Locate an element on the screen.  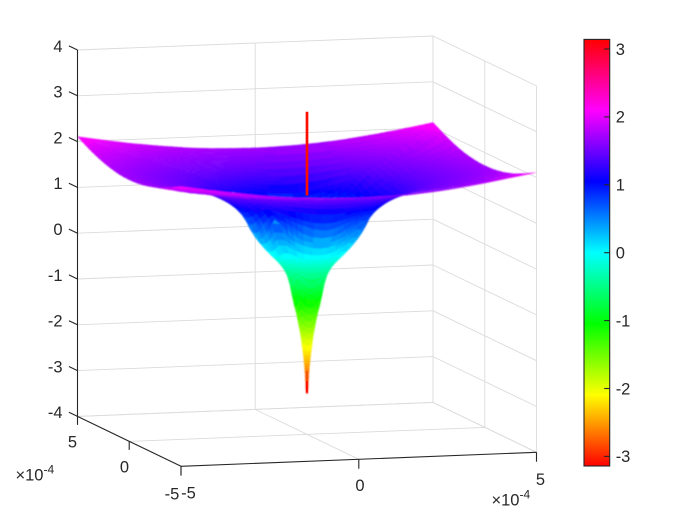
svg-text: 4 is located at coordinates (57, 47).